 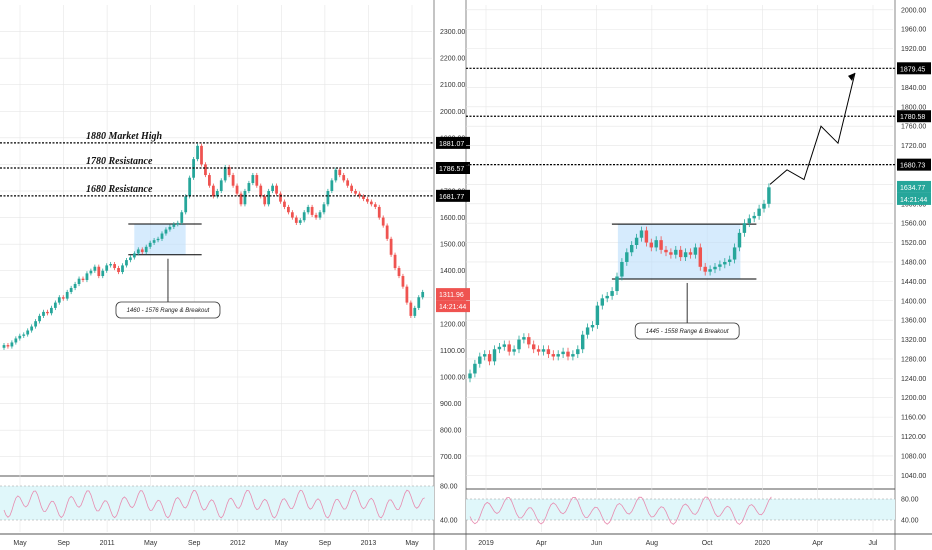 I want to click on x-tick-label: May, so click(x=151, y=543).